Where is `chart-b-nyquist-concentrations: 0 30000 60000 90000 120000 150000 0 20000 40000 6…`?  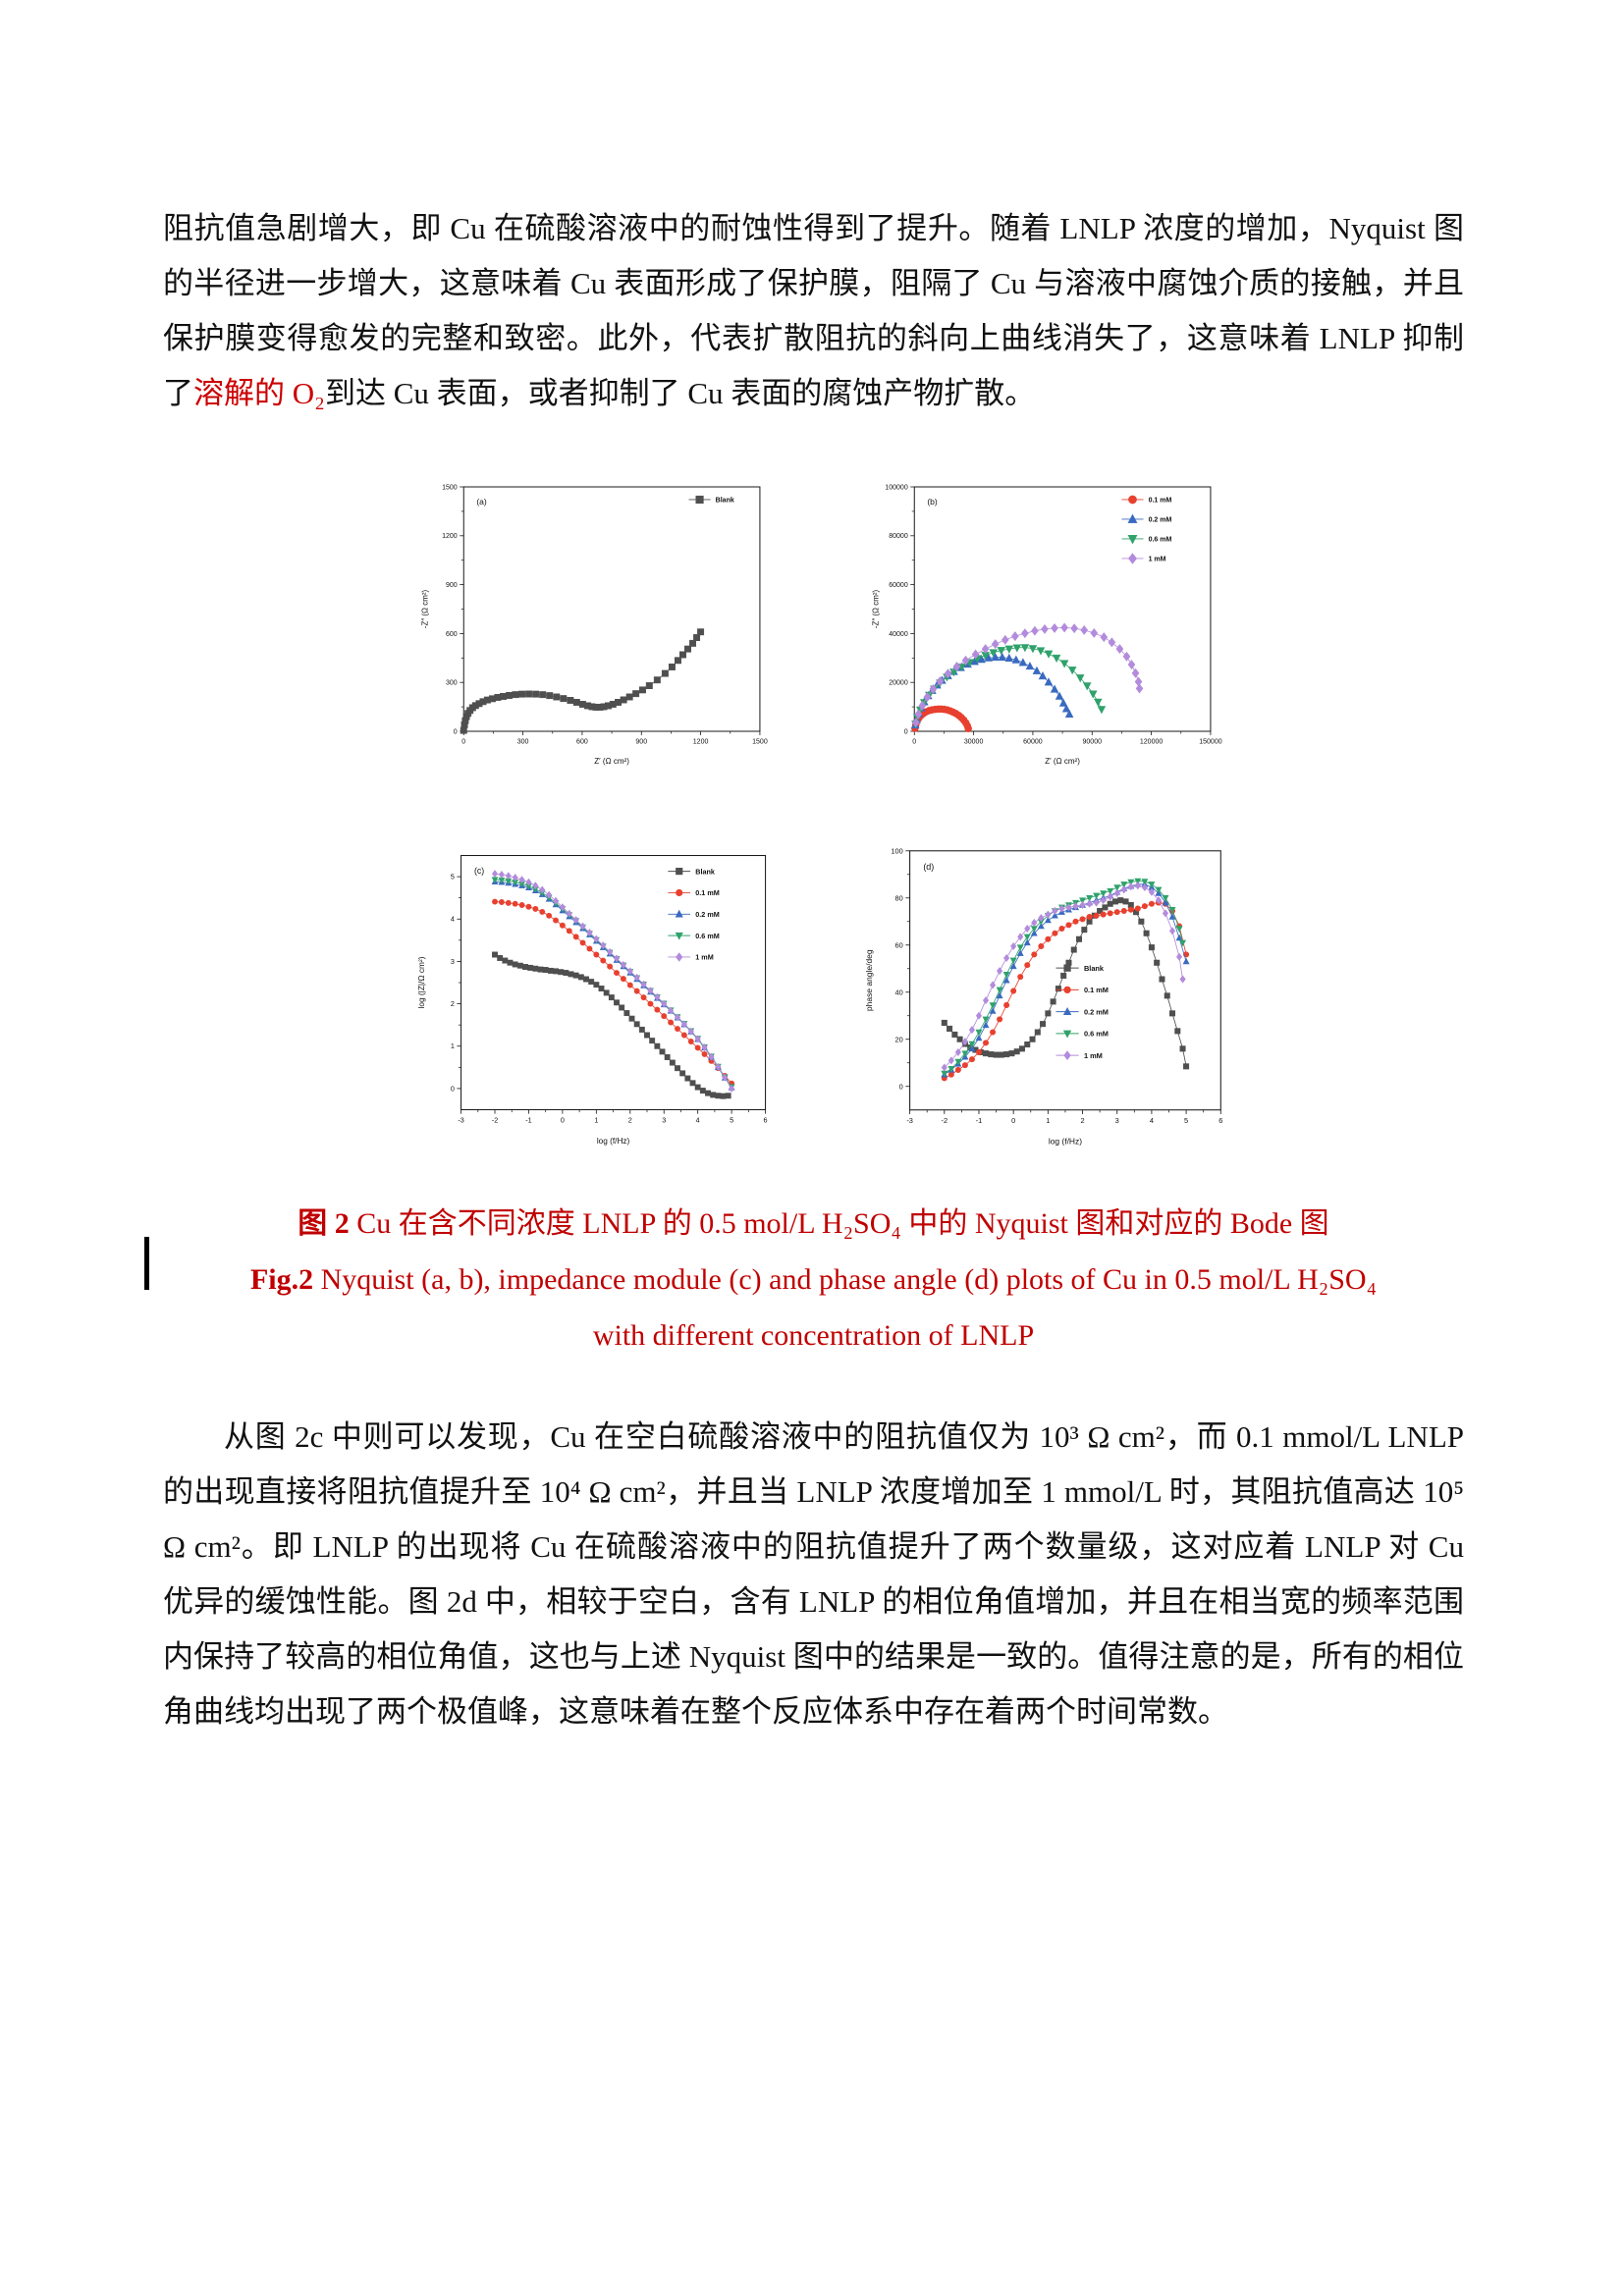
chart-b-nyquist-concentrations: 0 30000 60000 90000 120000 150000 0 20000 40000 6… is located at coordinates (1045, 621).